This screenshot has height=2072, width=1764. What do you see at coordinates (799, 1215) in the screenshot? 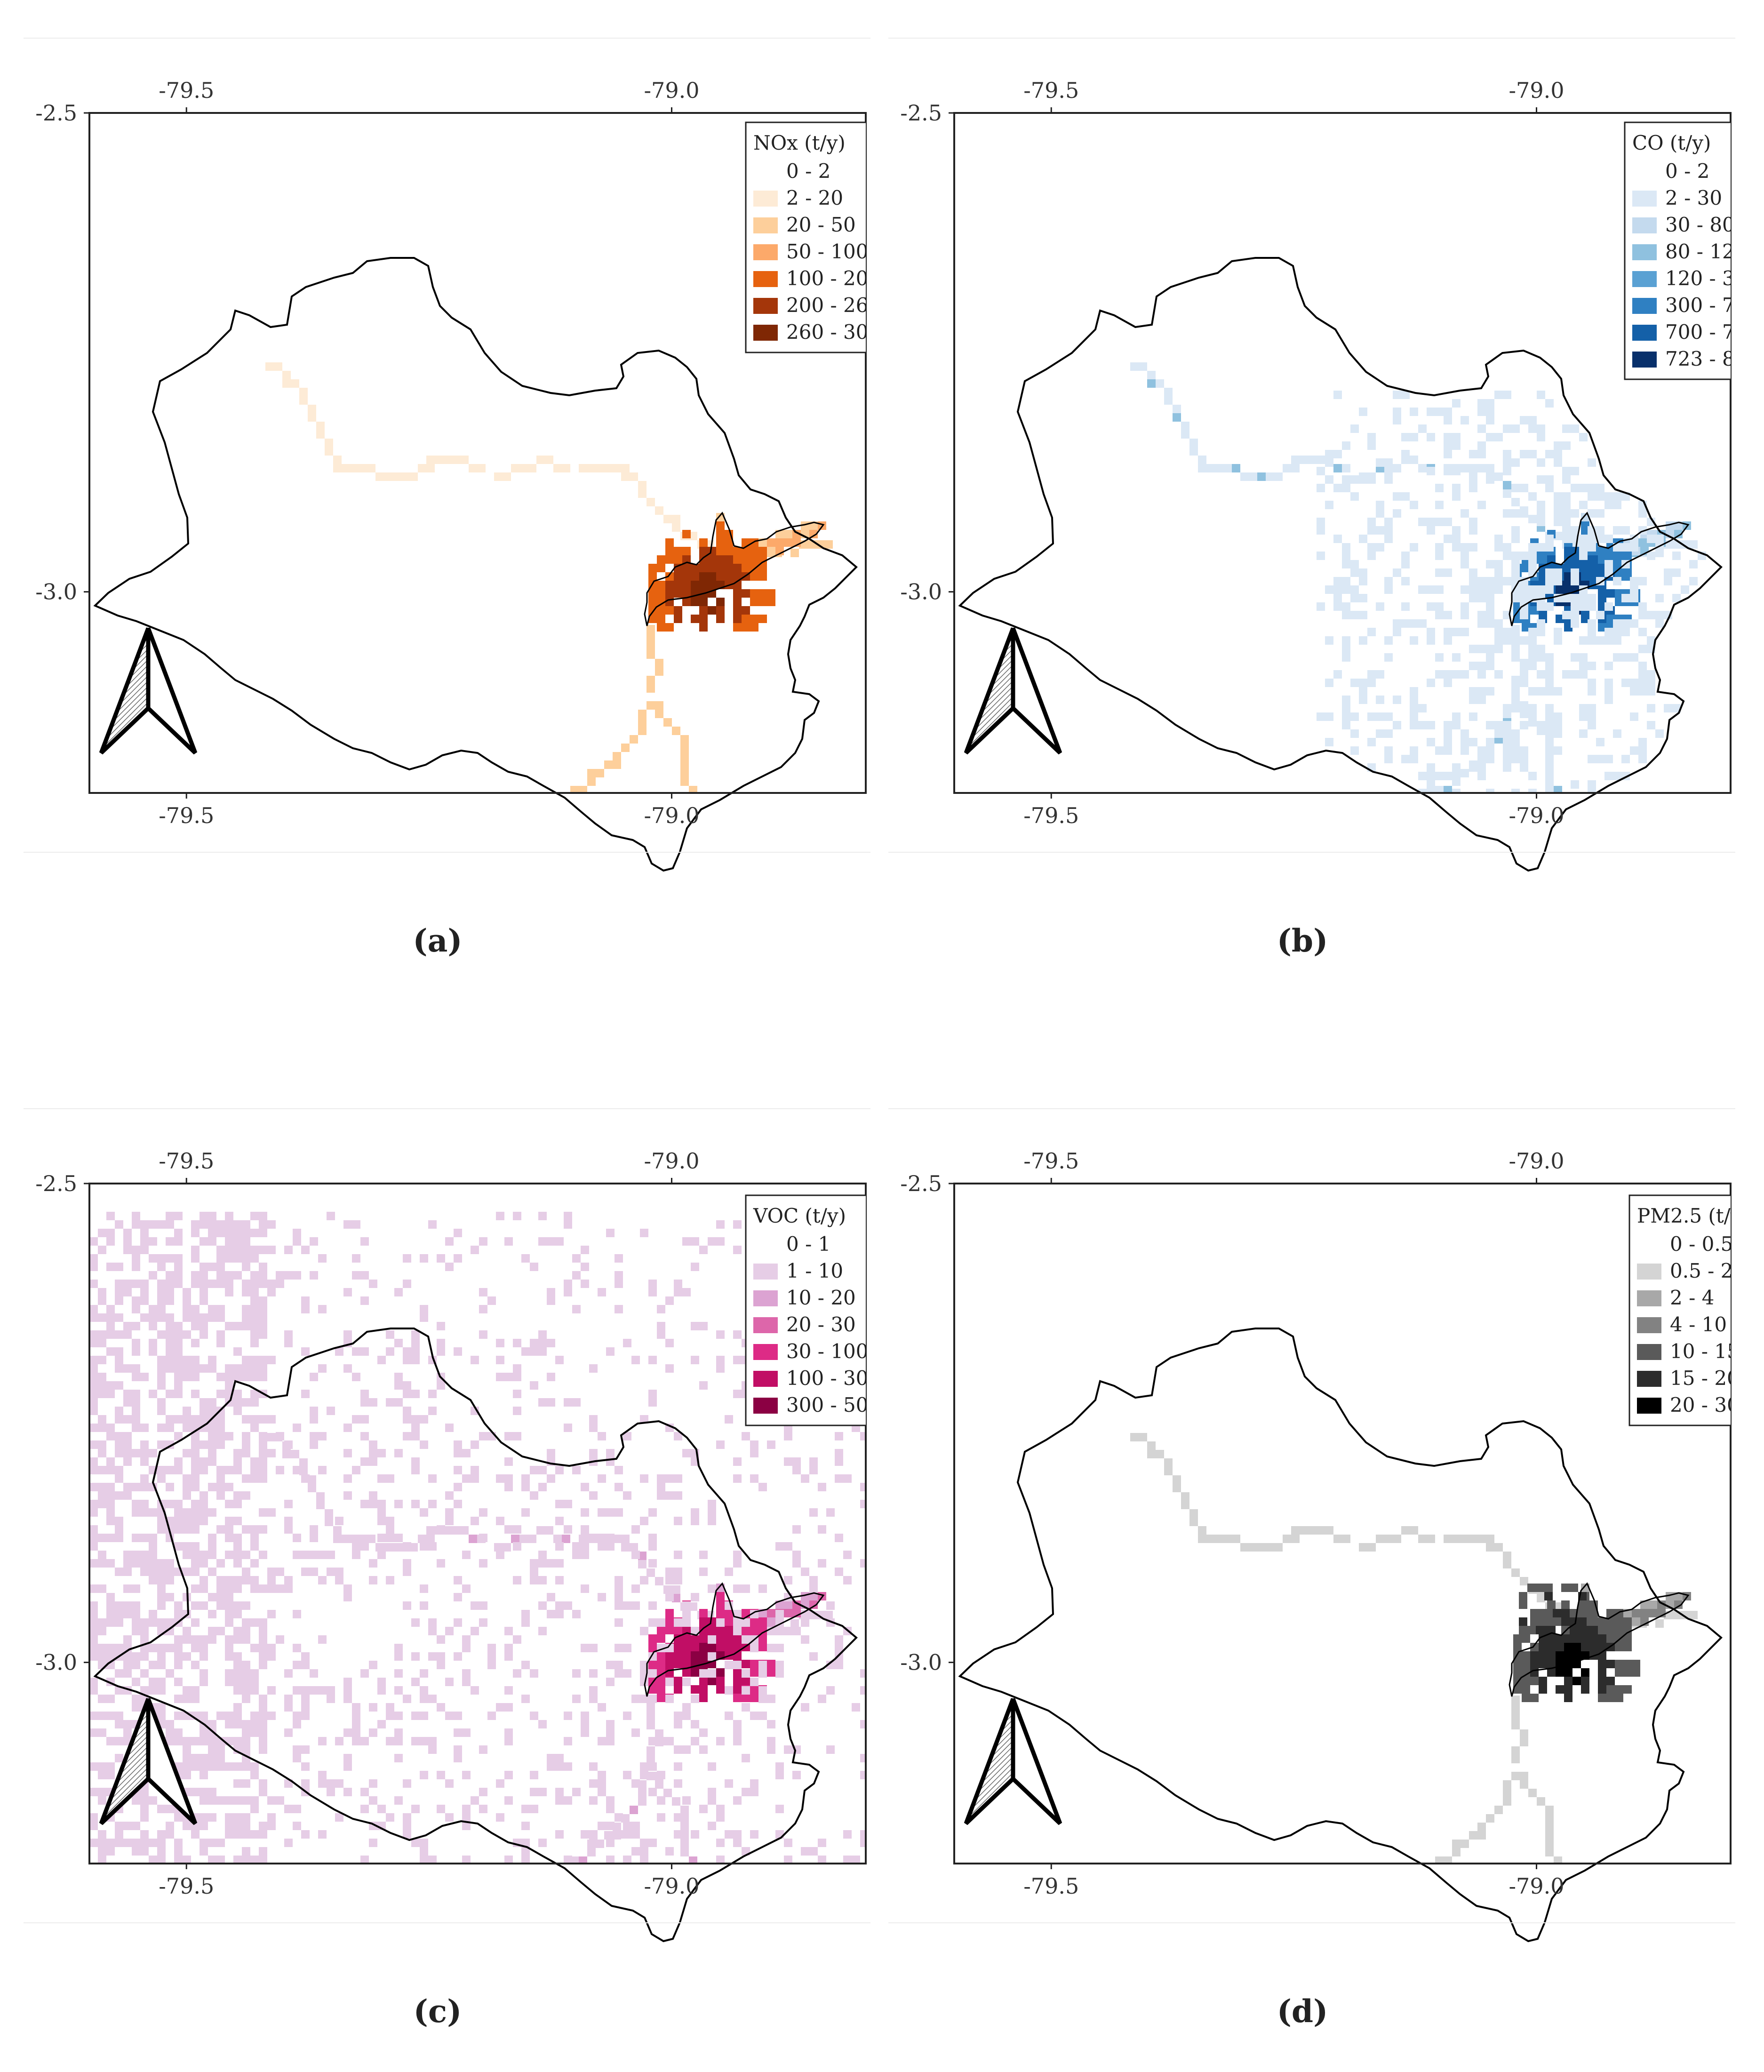
I see `legend-title: VOC (t/y)` at bounding box center [799, 1215].